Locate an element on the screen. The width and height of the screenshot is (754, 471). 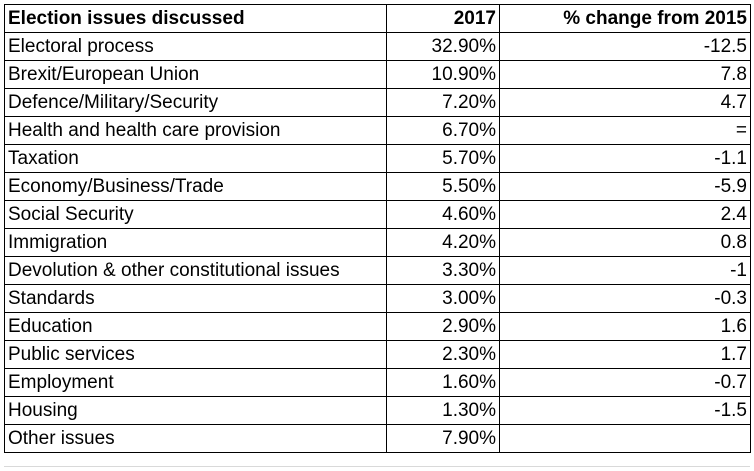
cell-change-from-2015: -12.5 is located at coordinates (625, 46).